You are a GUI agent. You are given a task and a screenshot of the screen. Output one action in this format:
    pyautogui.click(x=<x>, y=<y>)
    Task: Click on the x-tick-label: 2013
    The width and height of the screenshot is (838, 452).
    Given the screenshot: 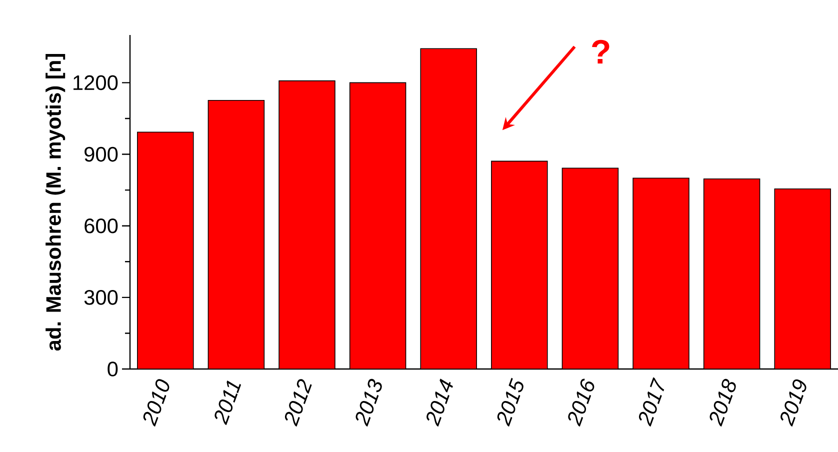 What is the action you would take?
    pyautogui.click(x=369, y=402)
    